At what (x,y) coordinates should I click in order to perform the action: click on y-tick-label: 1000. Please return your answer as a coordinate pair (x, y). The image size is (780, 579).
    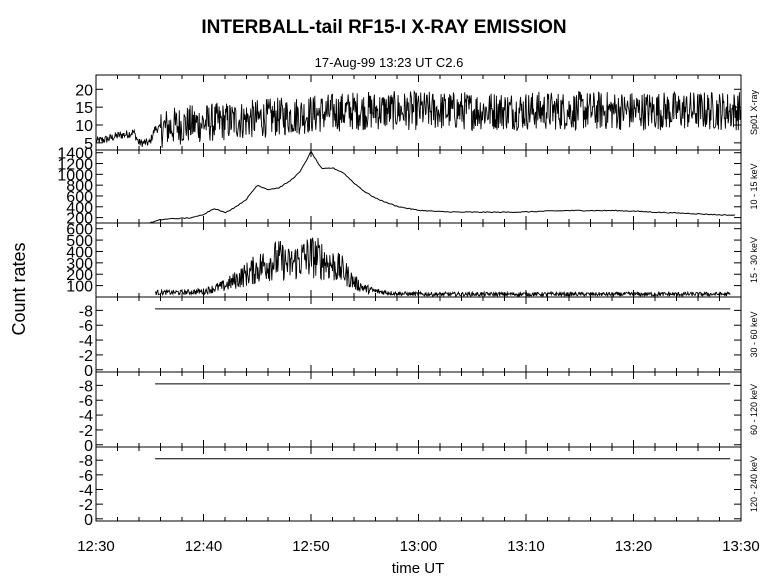
    Looking at the image, I should click on (75, 175).